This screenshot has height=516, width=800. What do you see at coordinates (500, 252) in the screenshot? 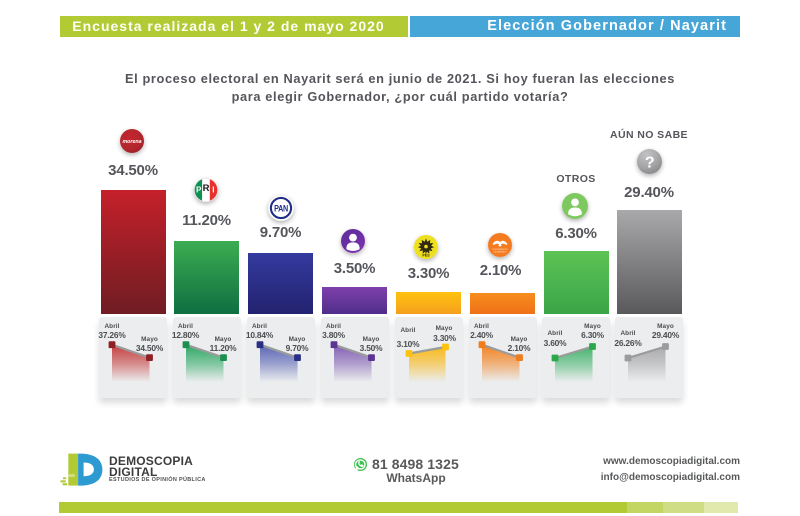
I see `svg-text: ciudadano` at bounding box center [500, 252].